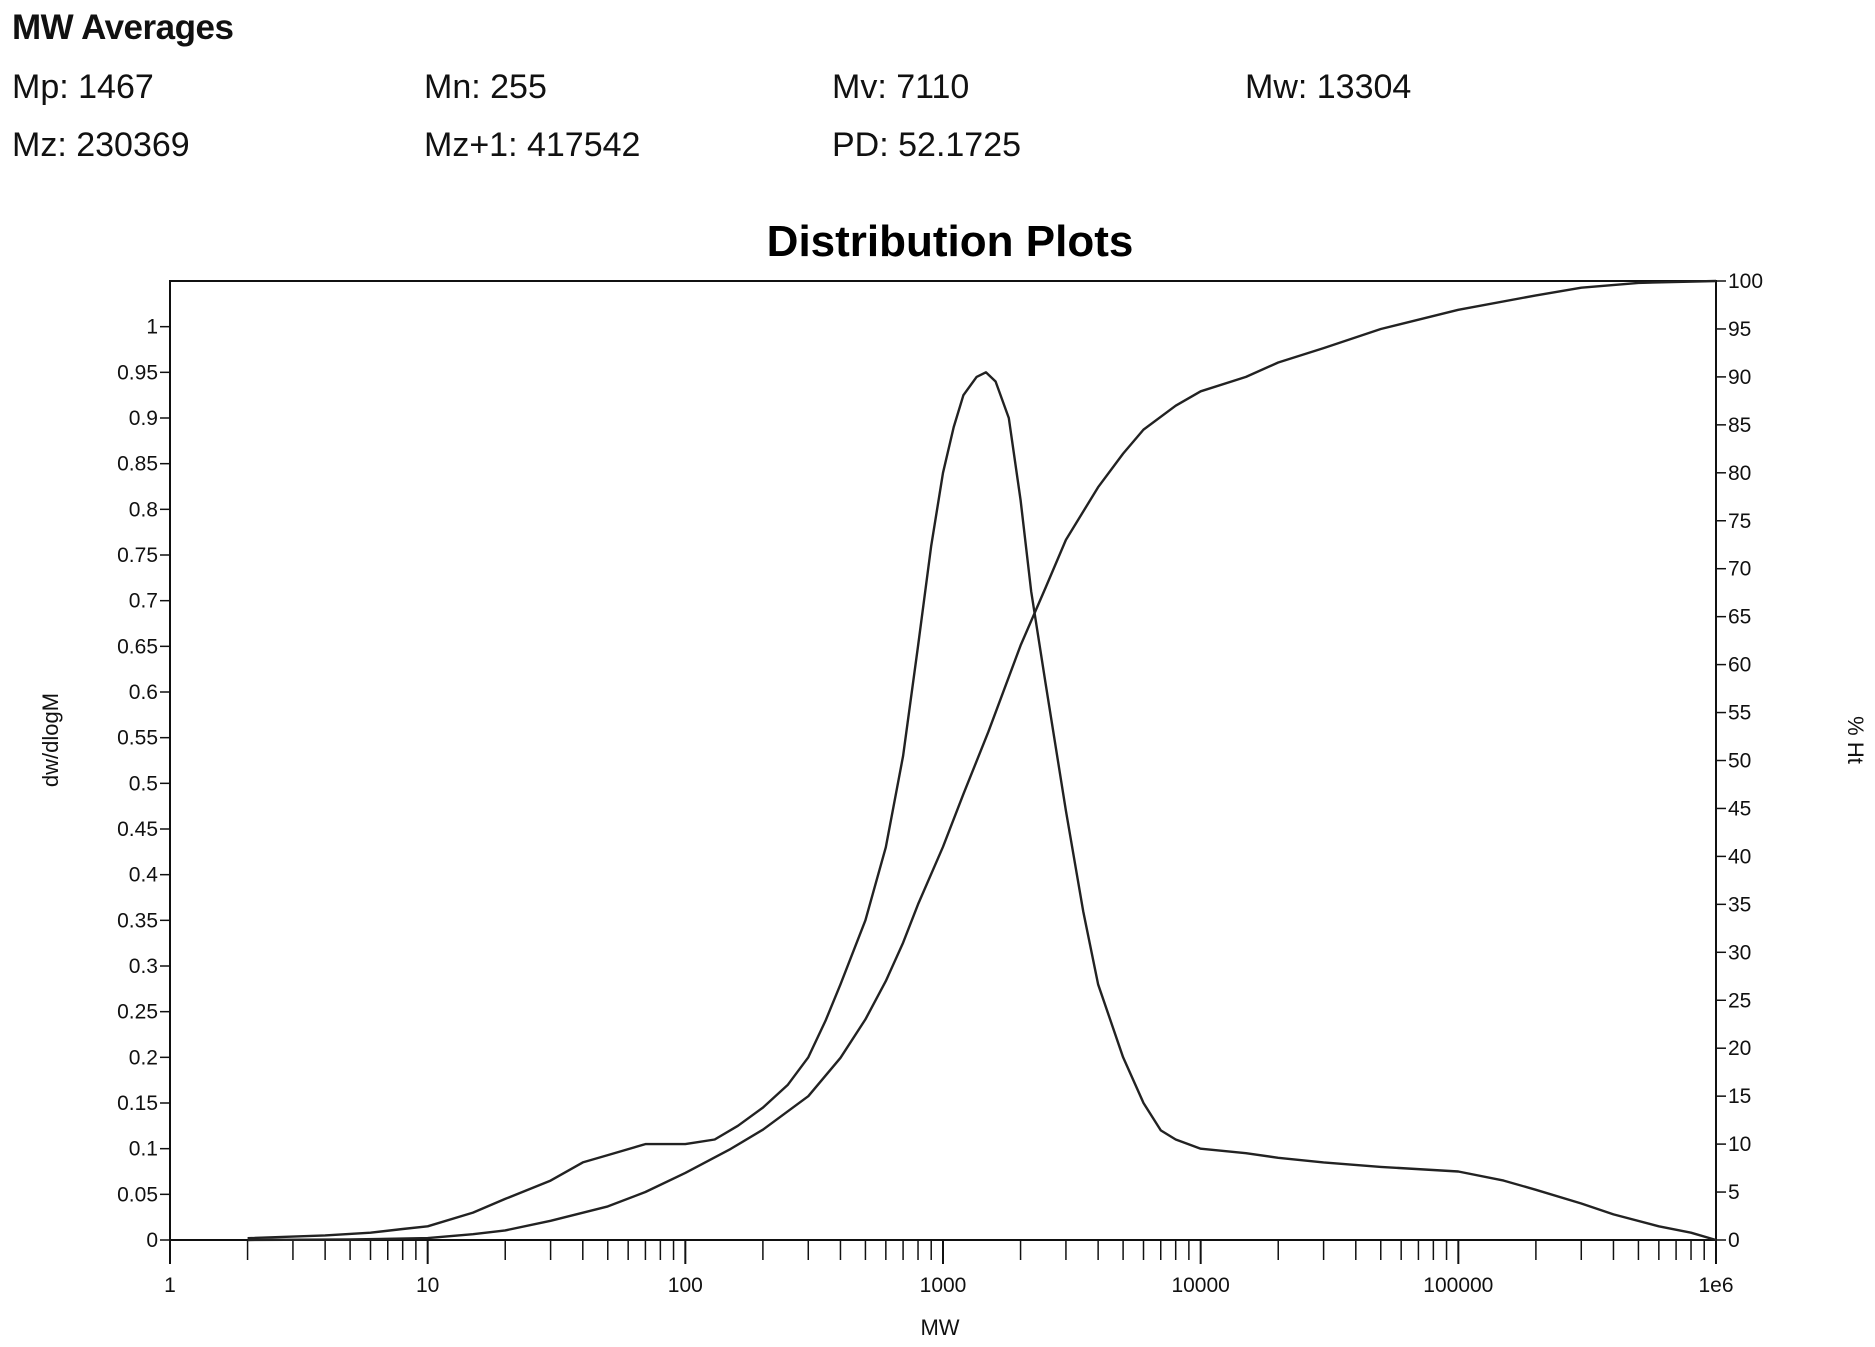 The width and height of the screenshot is (1875, 1347). What do you see at coordinates (50, 740) in the screenshot?
I see `y-axis-label: dw/dlogM` at bounding box center [50, 740].